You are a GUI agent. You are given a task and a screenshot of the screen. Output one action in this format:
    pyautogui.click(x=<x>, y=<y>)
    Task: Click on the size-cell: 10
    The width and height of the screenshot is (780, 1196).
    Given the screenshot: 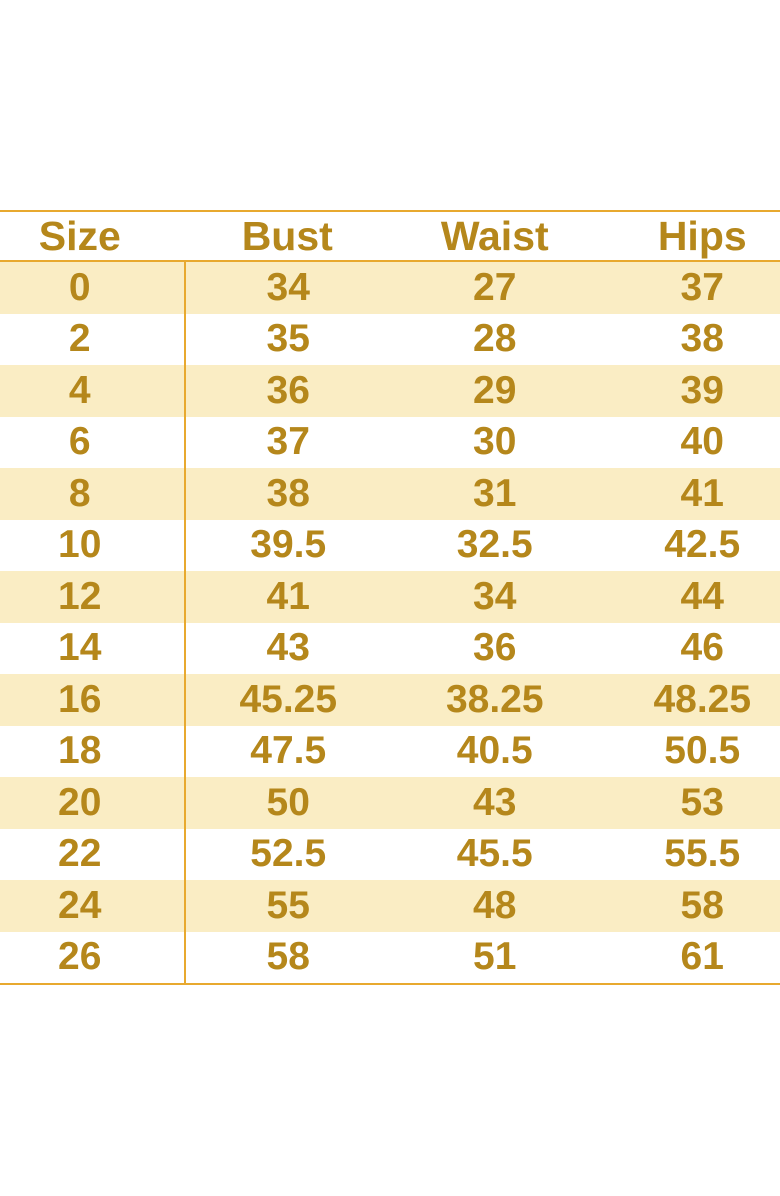 What is the action you would take?
    pyautogui.click(x=80, y=545)
    